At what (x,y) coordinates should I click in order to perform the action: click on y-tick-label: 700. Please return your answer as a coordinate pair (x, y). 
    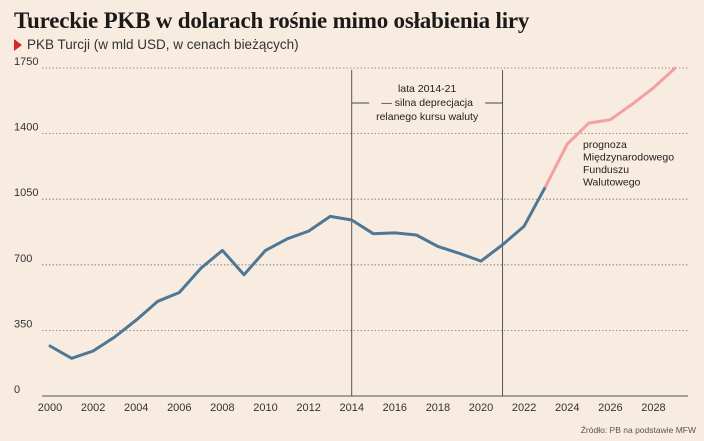
    Looking at the image, I should click on (23, 259).